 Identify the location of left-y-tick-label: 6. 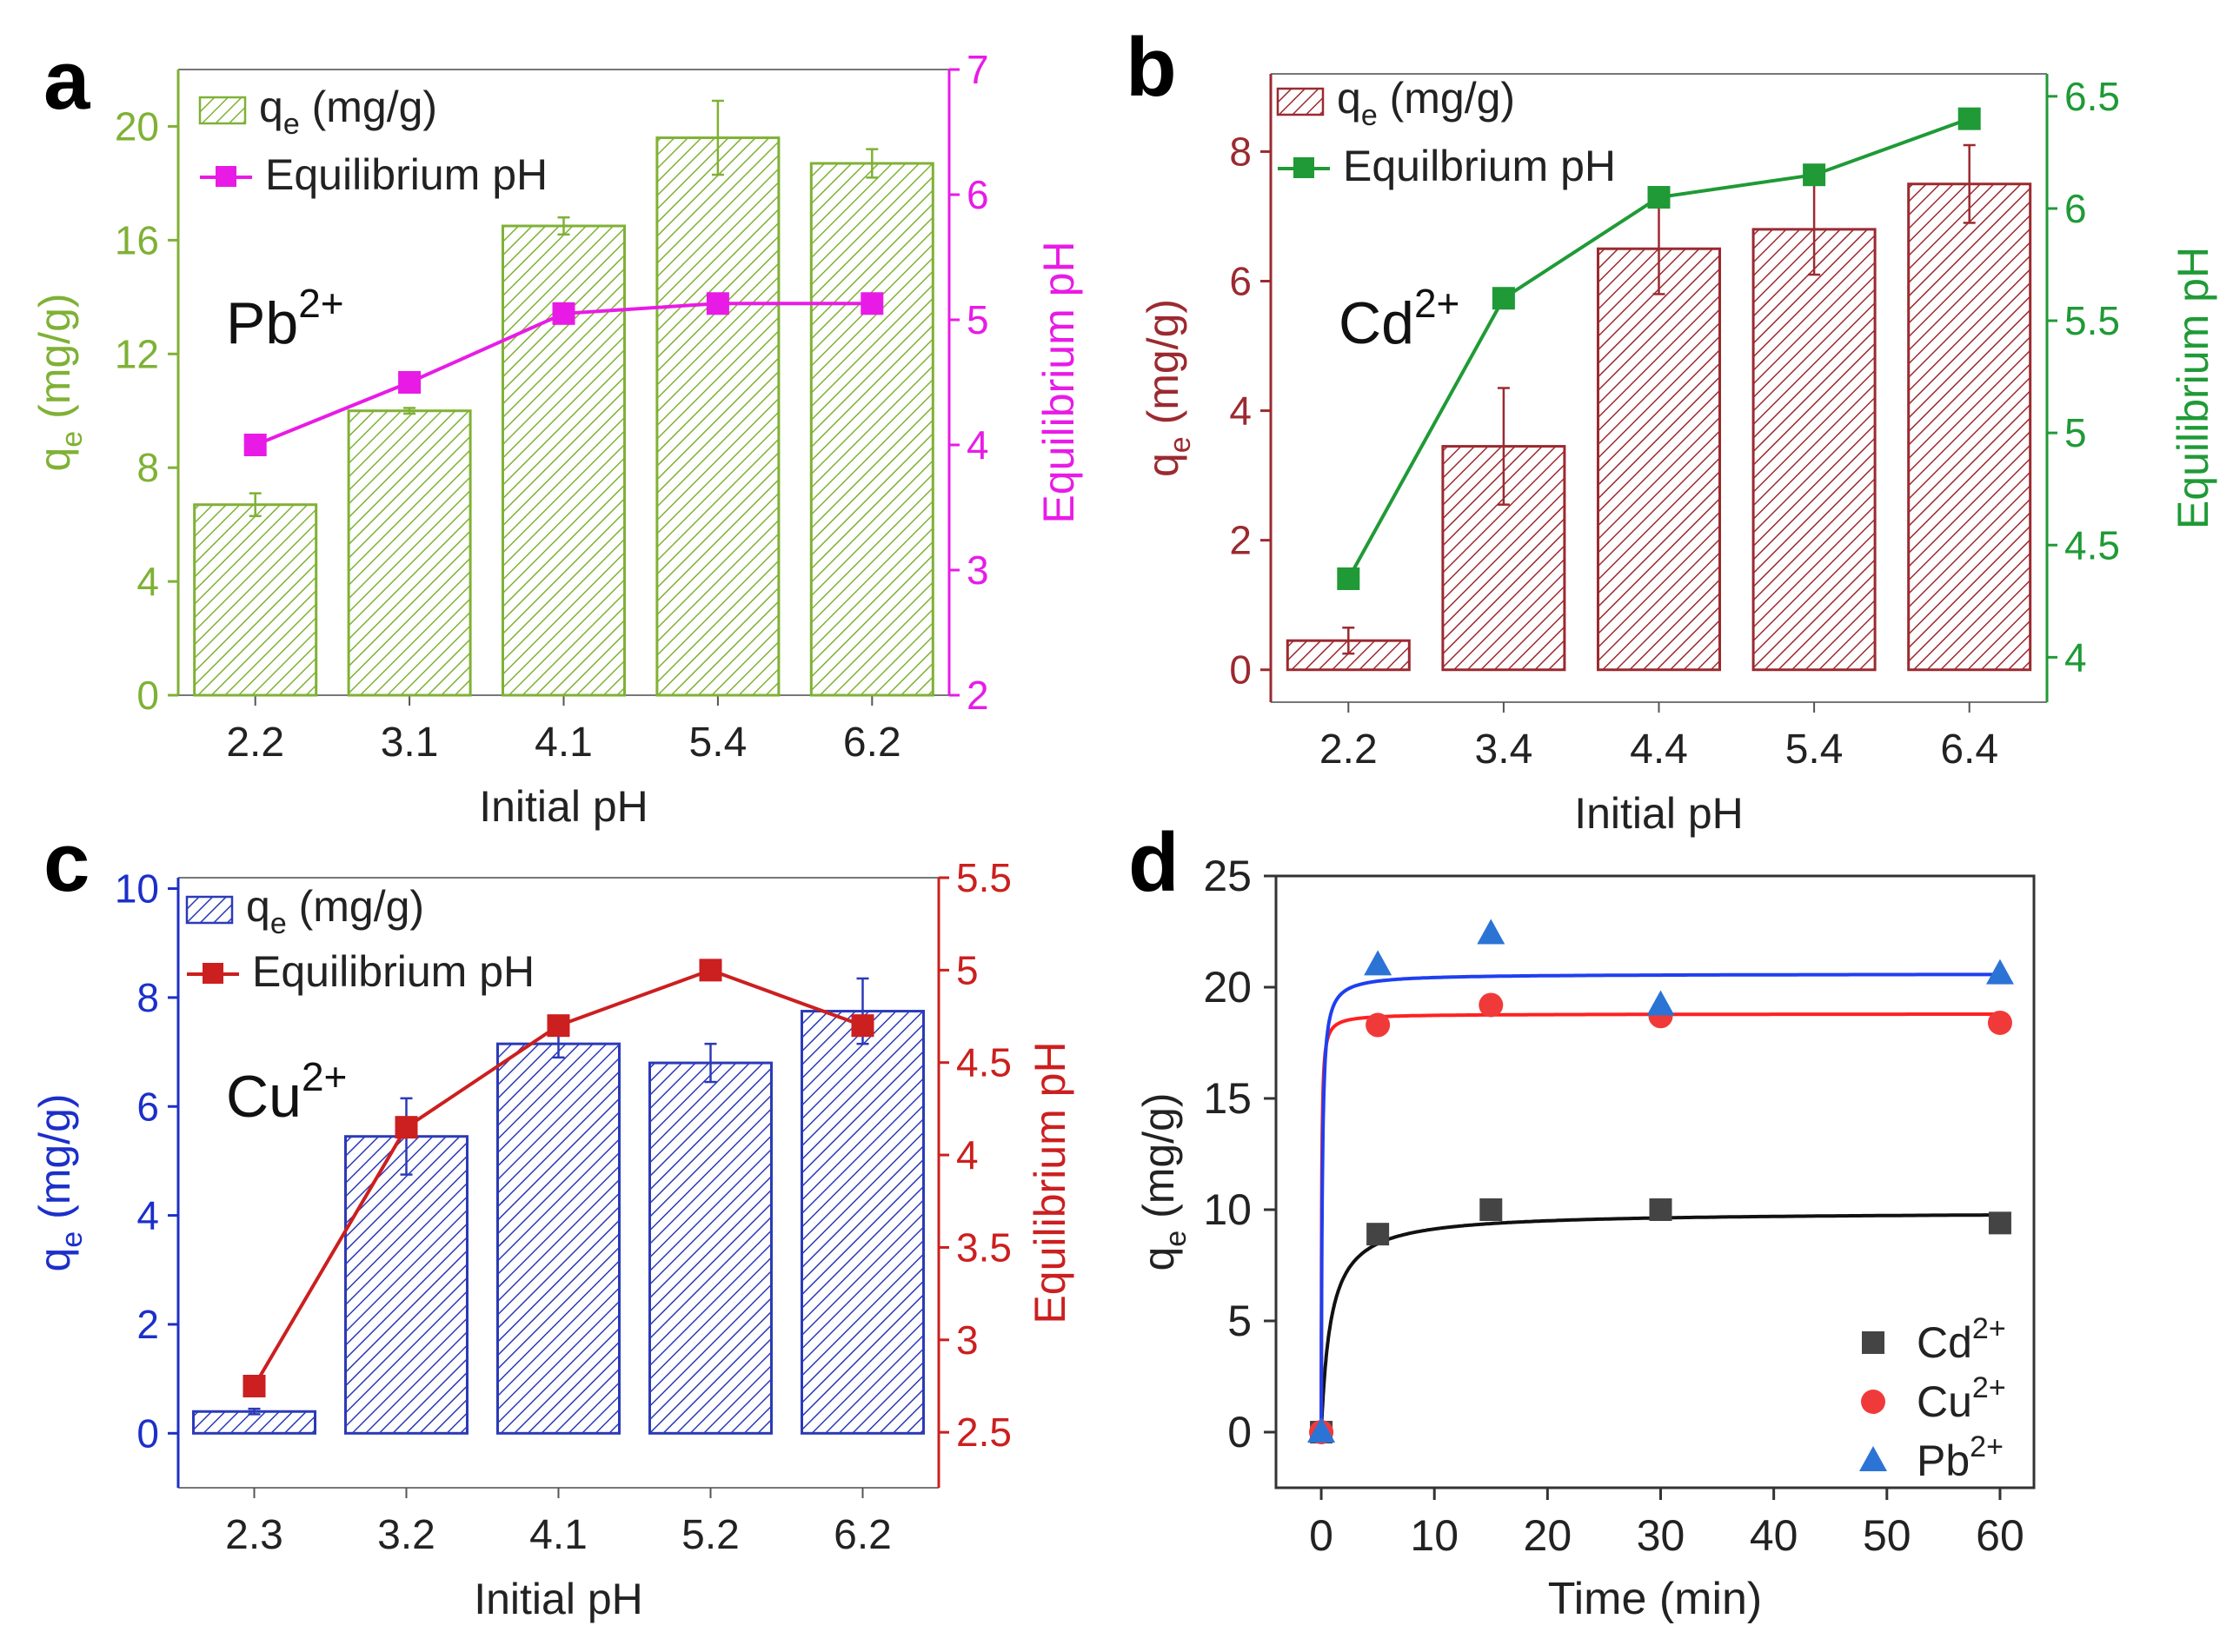
(1240, 281).